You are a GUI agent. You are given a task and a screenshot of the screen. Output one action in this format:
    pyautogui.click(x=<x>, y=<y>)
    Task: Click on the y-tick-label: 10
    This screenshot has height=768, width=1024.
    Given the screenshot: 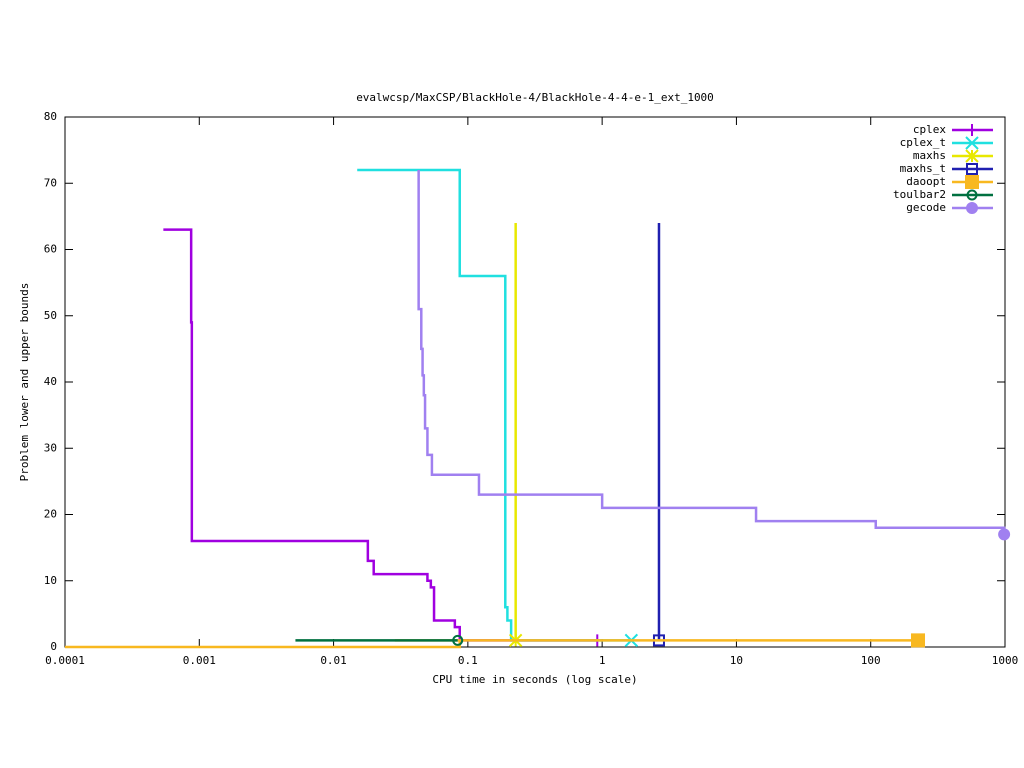 What is the action you would take?
    pyautogui.click(x=50, y=580)
    